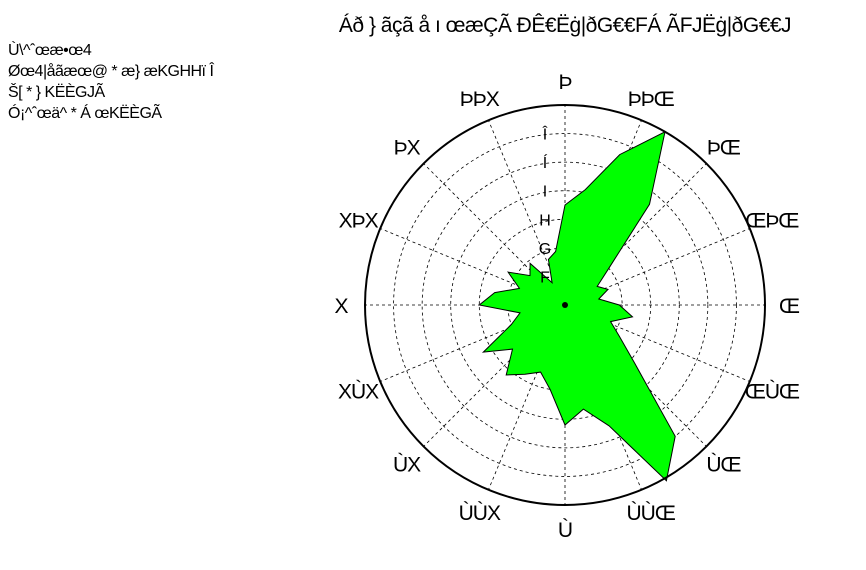 The height and width of the screenshot is (570, 866). I want to click on info-line-3: Š[ * } KËÈGJÃ, so click(56, 92).